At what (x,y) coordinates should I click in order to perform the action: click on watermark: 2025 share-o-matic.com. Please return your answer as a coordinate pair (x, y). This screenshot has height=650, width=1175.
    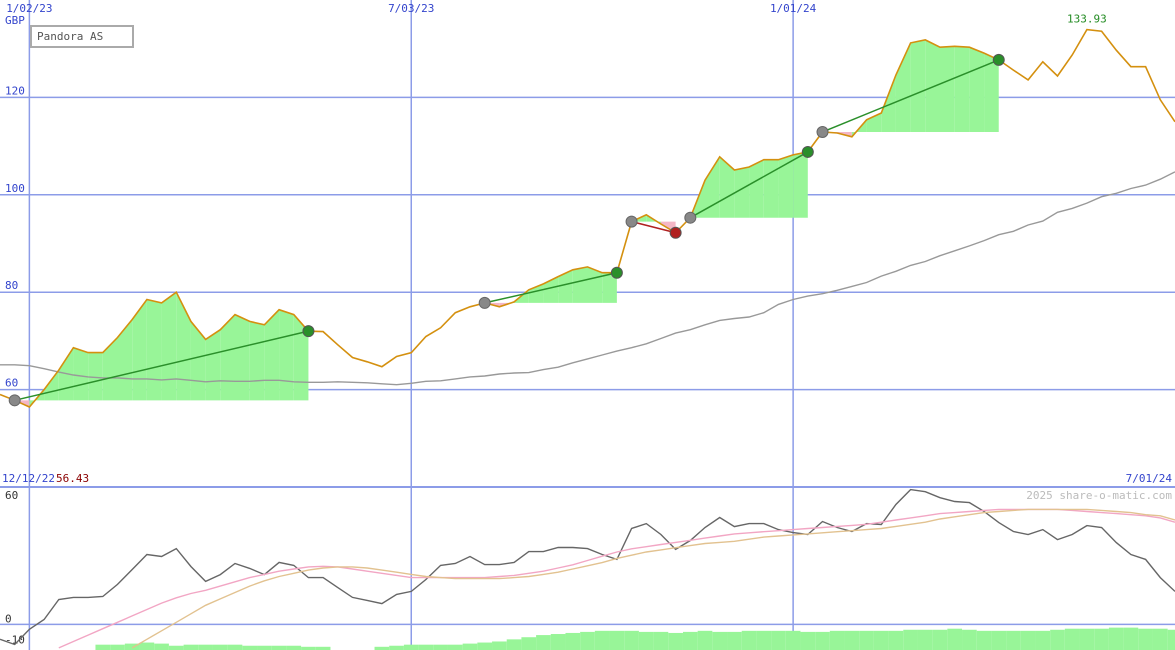
    Looking at the image, I should click on (1099, 495).